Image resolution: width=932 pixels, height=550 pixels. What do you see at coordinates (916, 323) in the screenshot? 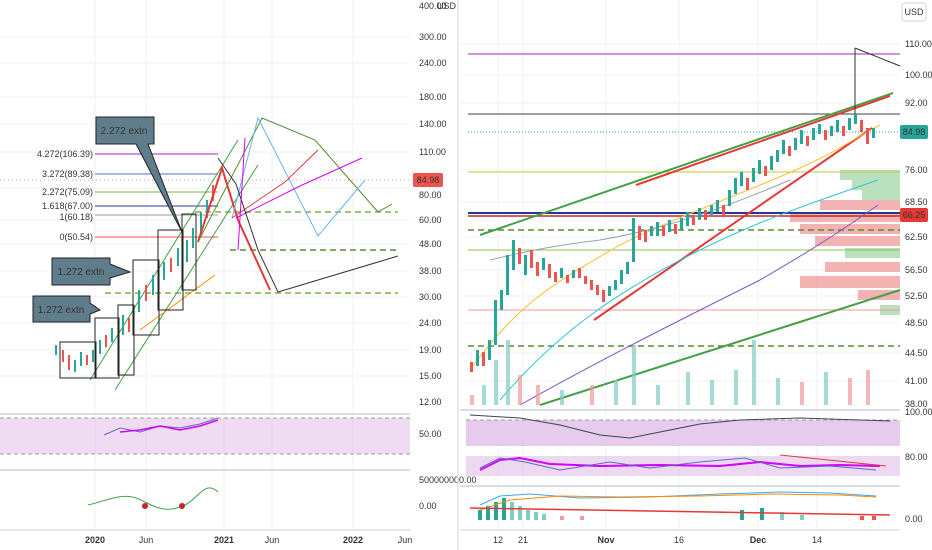
I see `y-tick-label: 48.50` at bounding box center [916, 323].